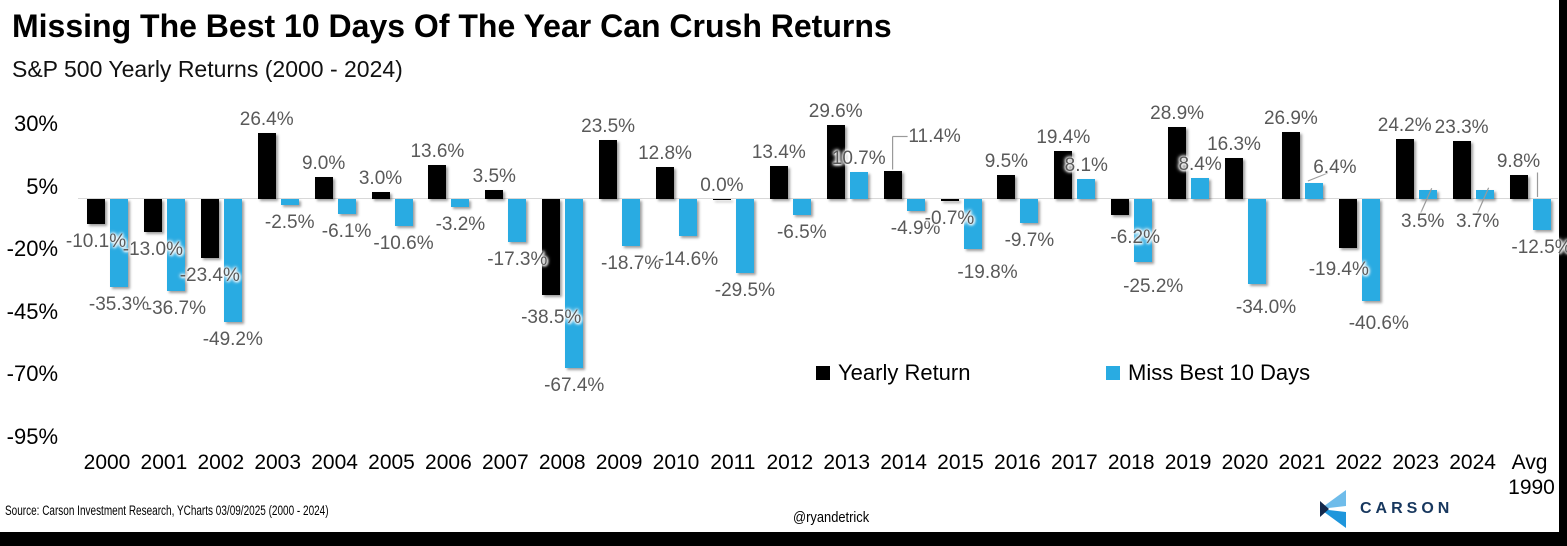 The height and width of the screenshot is (546, 1567). Describe the element at coordinates (119, 305) in the screenshot. I see `data-label-miss-2000: -35.3%` at that location.